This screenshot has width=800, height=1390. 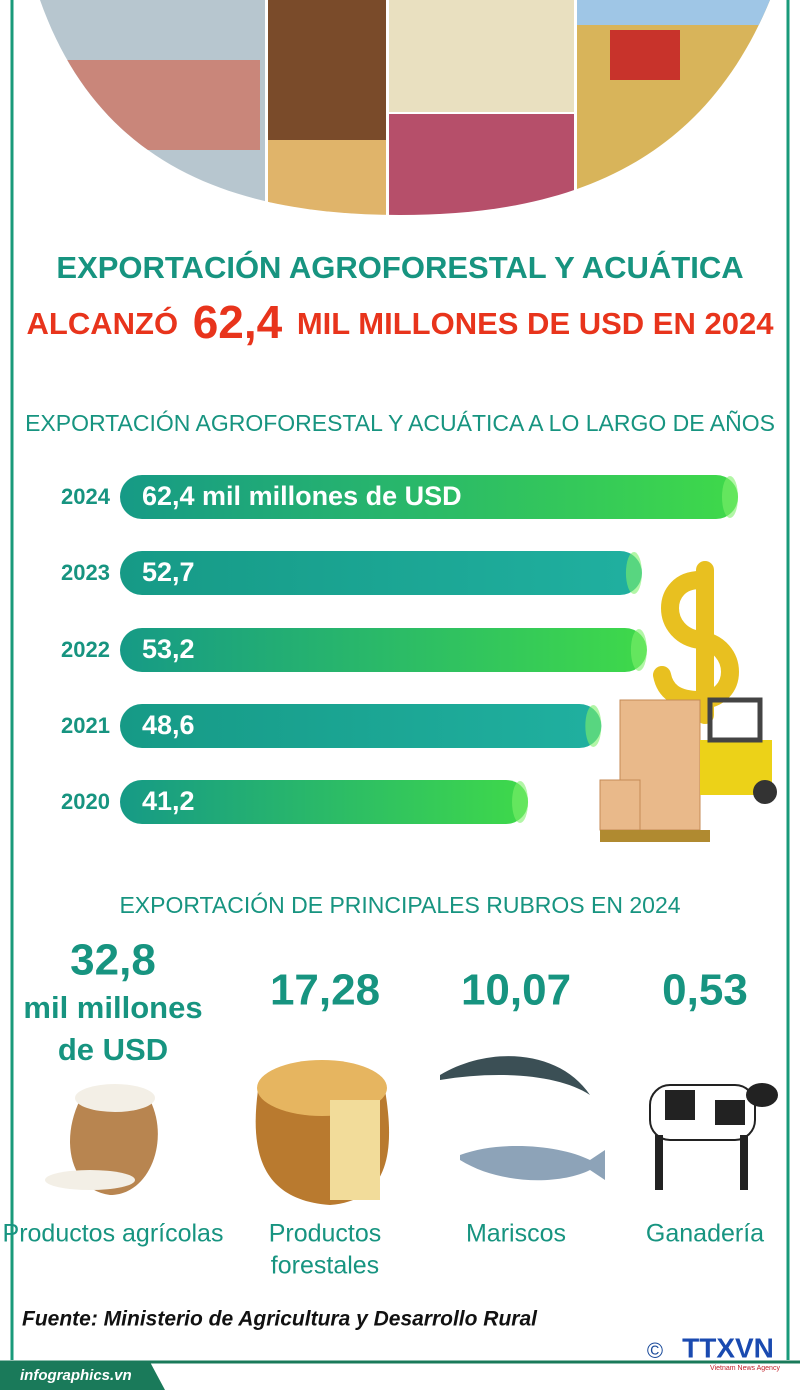 I want to click on value-label: 53,2, so click(x=168, y=649).